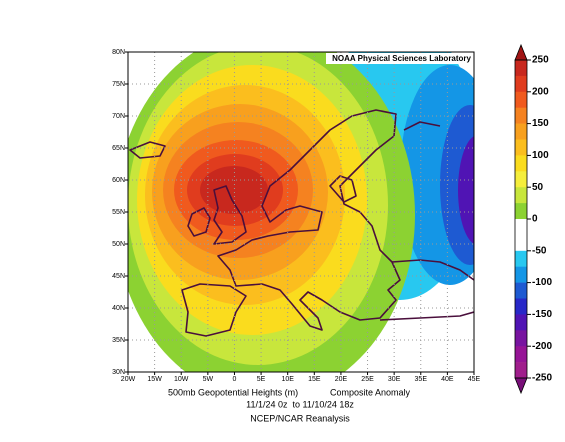 Image resolution: width=565 pixels, height=442 pixels. What do you see at coordinates (421, 379) in the screenshot?
I see `lon-label: 35E` at bounding box center [421, 379].